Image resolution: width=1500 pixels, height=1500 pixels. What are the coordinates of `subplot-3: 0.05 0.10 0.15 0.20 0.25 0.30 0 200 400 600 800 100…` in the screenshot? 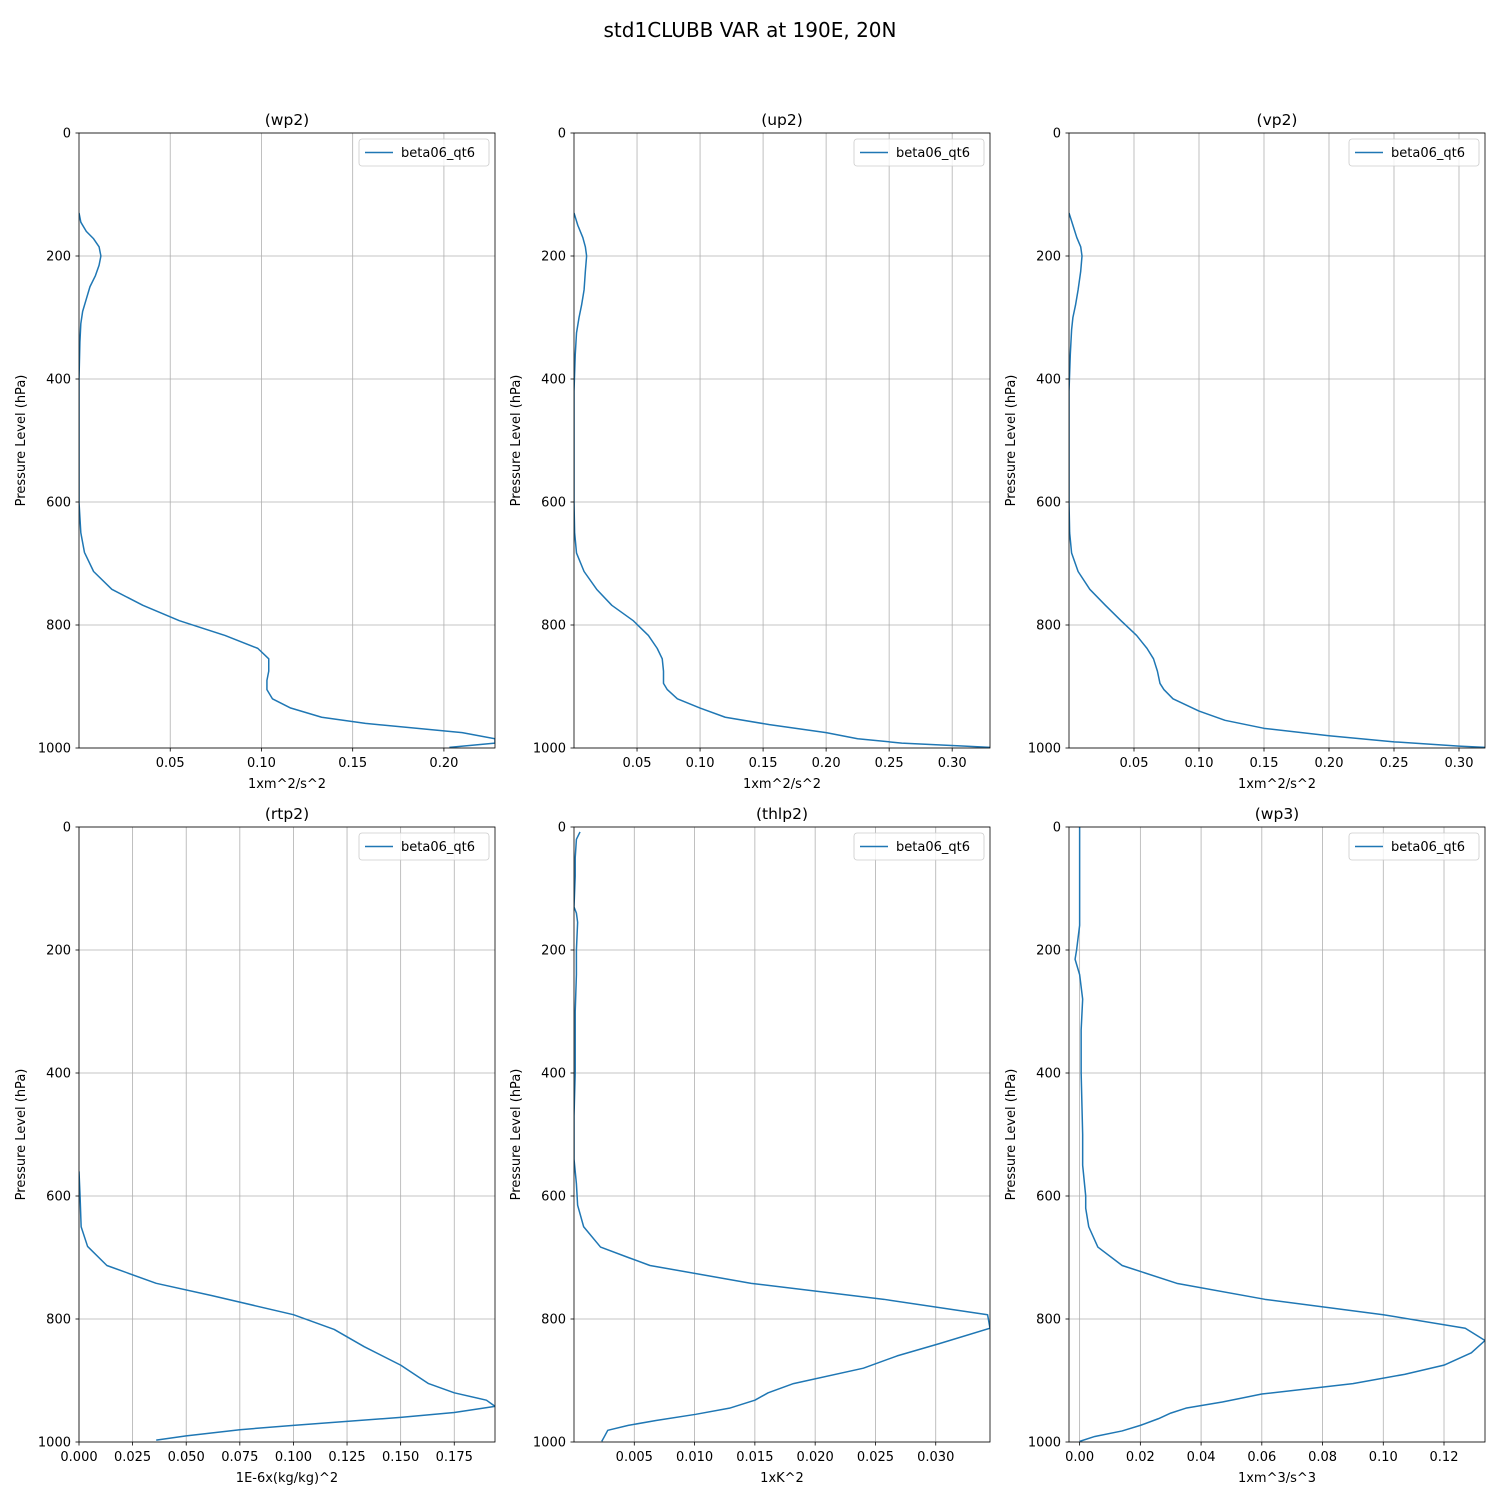 It's located at (1245, 451).